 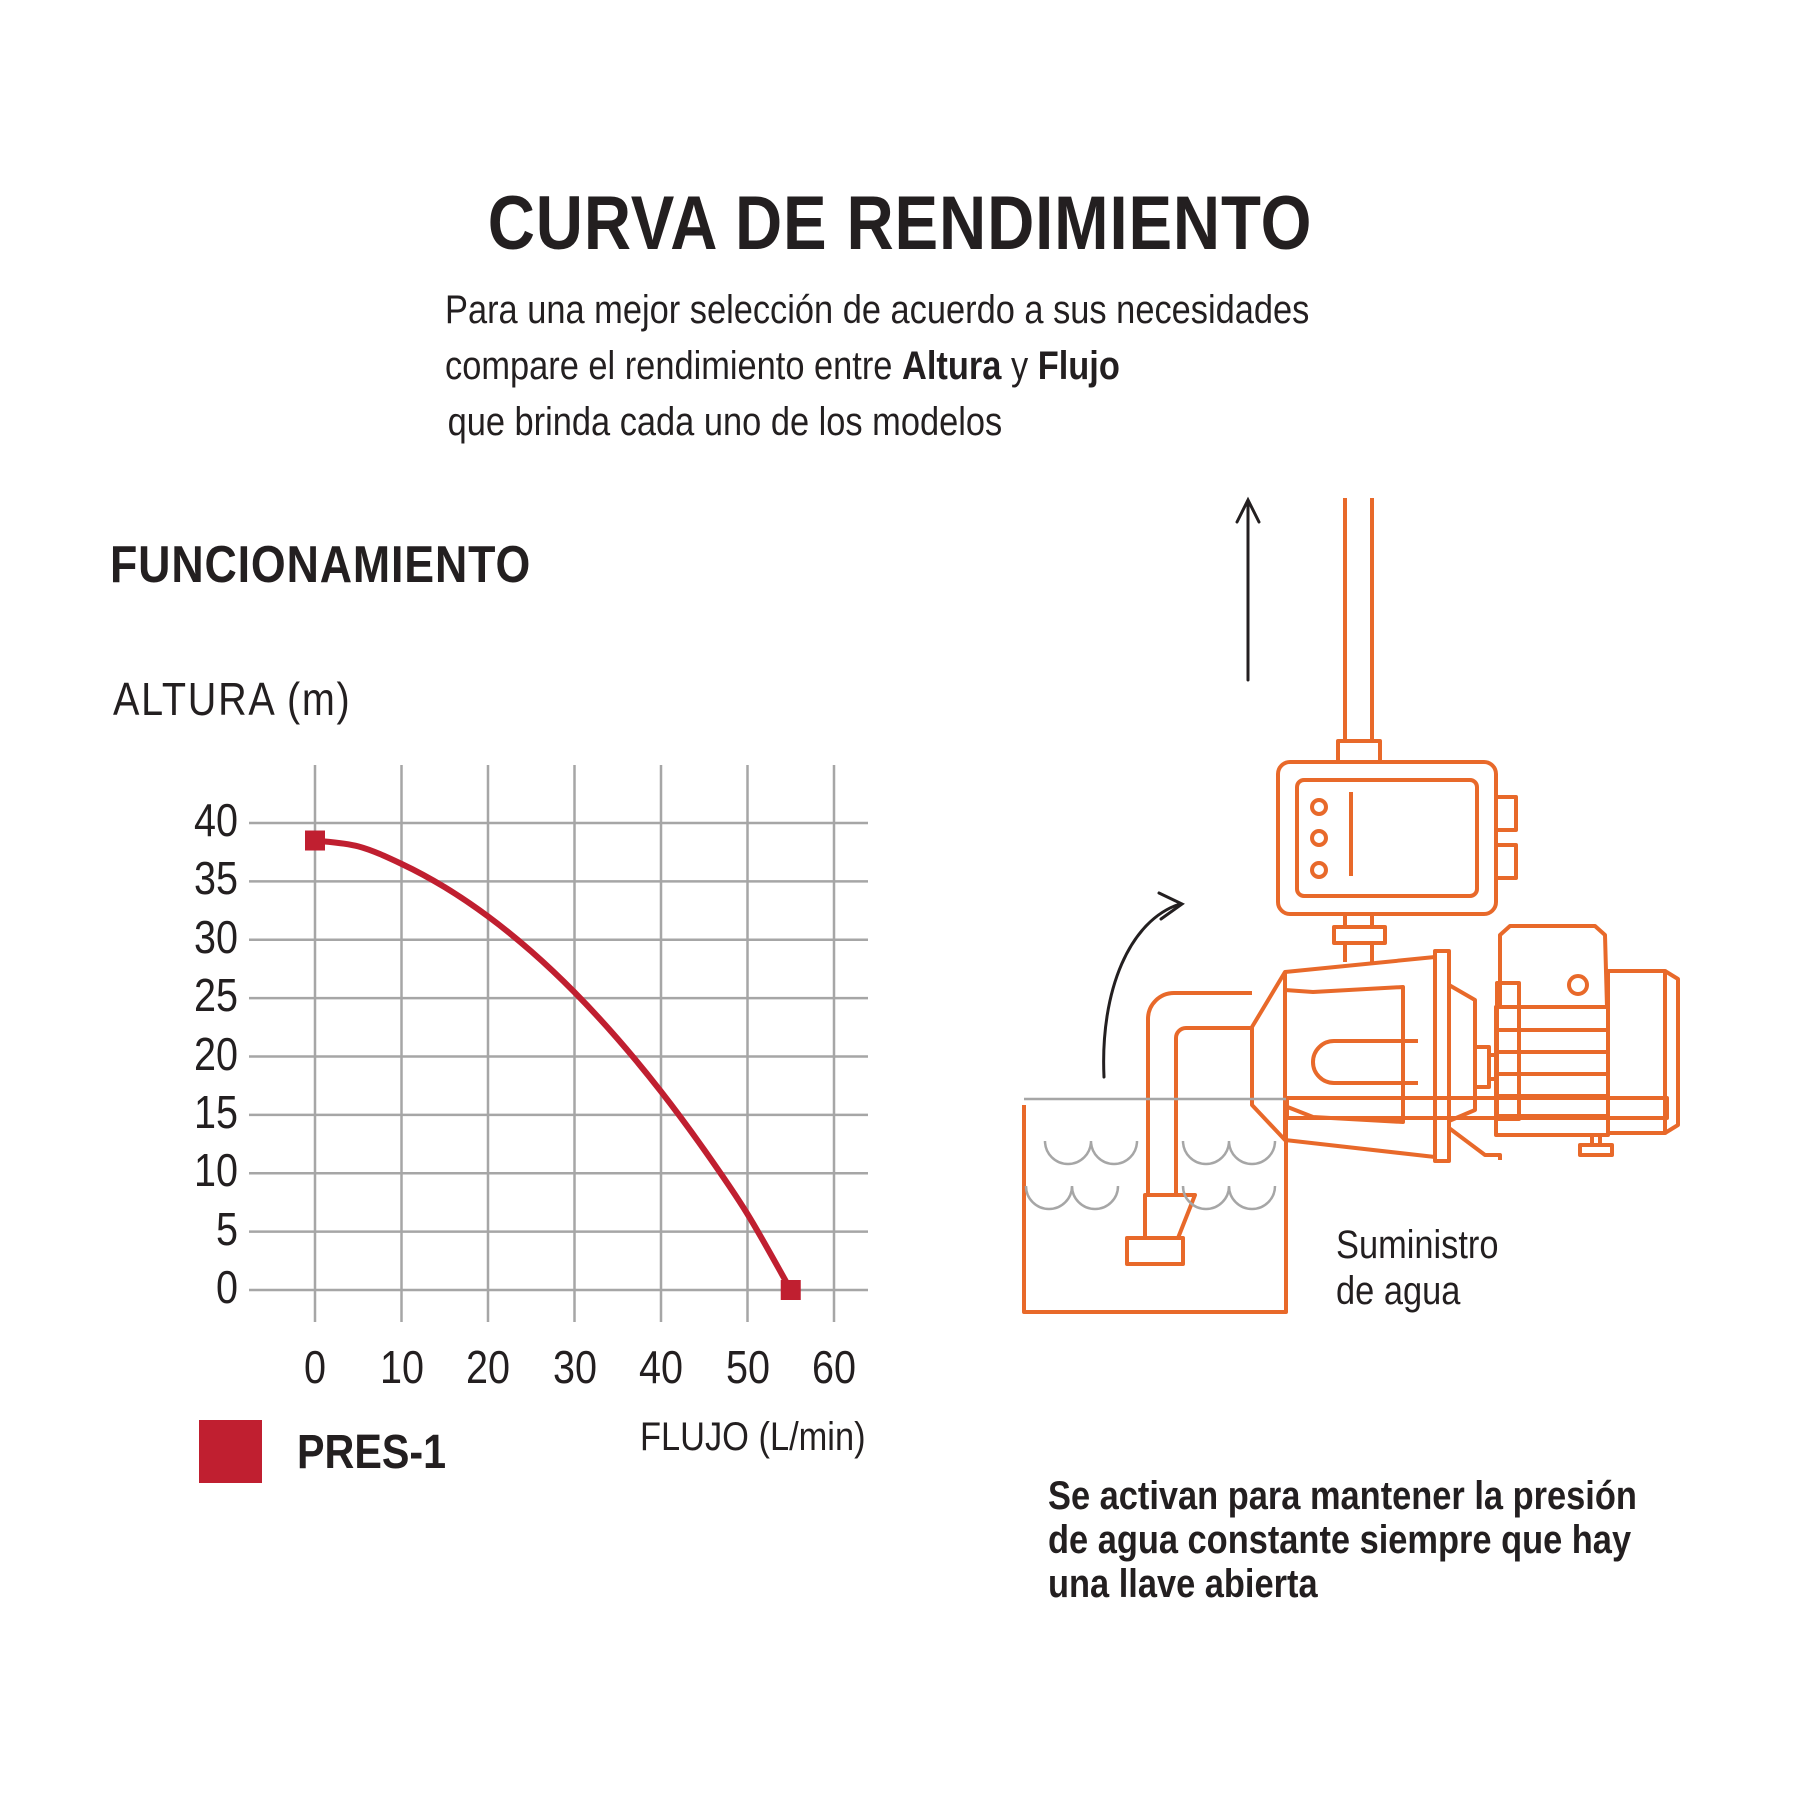 I want to click on x-tick-label: 50, so click(x=747, y=1367).